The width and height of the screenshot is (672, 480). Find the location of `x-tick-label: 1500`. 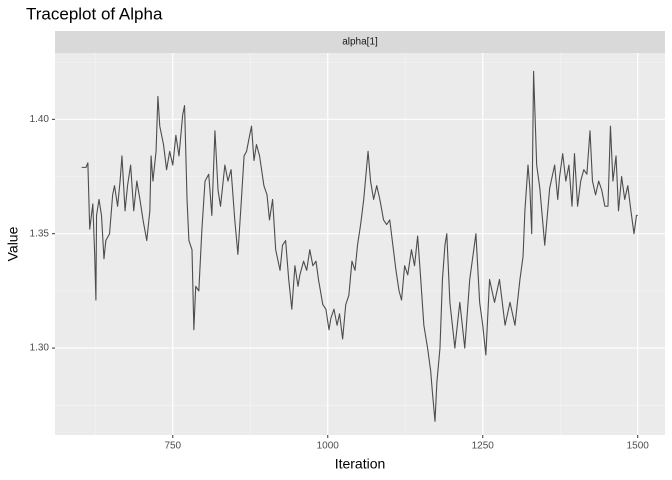

x-tick-label: 1500 is located at coordinates (638, 446).